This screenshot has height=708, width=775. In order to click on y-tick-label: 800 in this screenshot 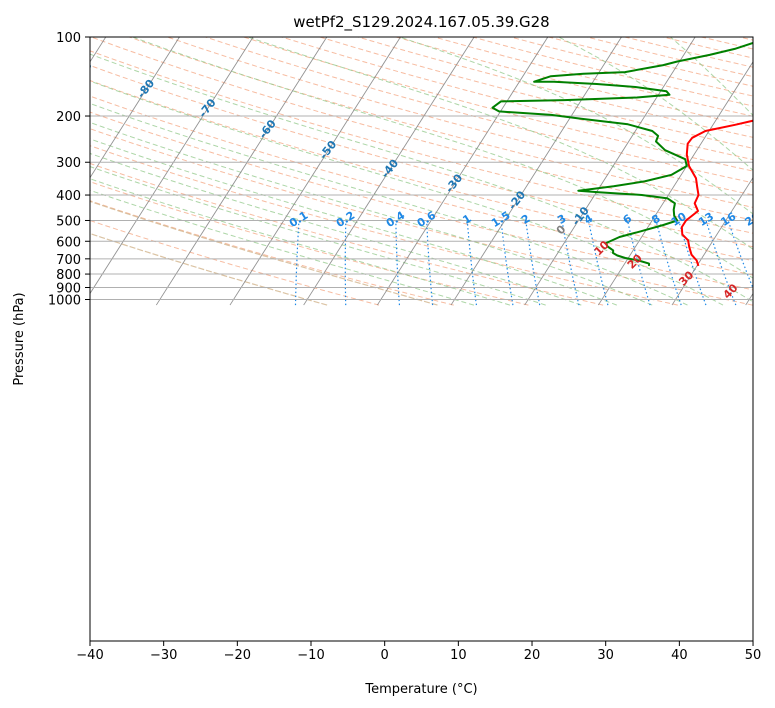, I will do `click(68, 275)`.